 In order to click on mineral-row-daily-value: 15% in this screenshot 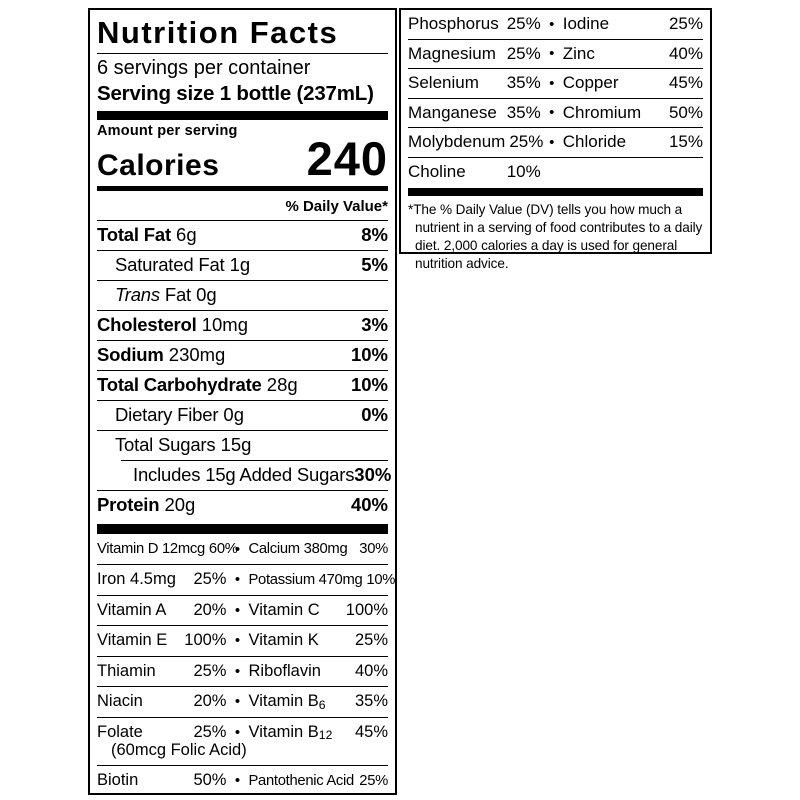, I will do `click(685, 142)`.